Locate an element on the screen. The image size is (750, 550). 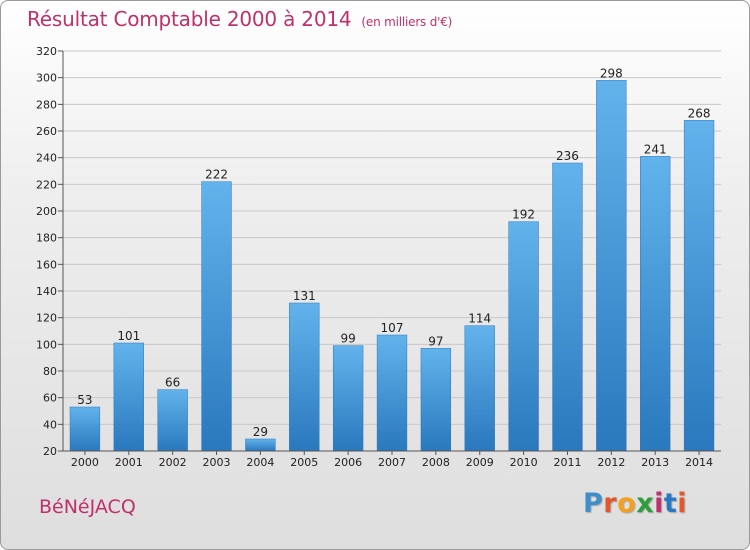
y-tick-label: 60 is located at coordinates (50, 398).